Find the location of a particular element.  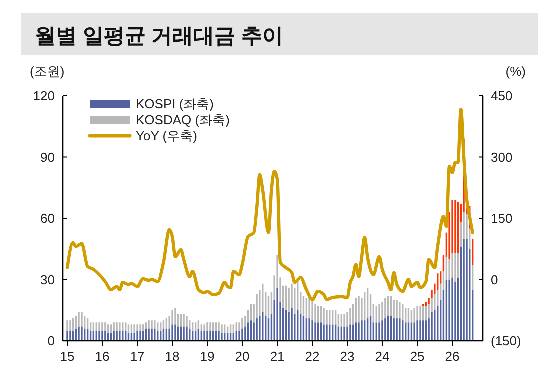

y-tick-label: 60 is located at coordinates (47, 218).